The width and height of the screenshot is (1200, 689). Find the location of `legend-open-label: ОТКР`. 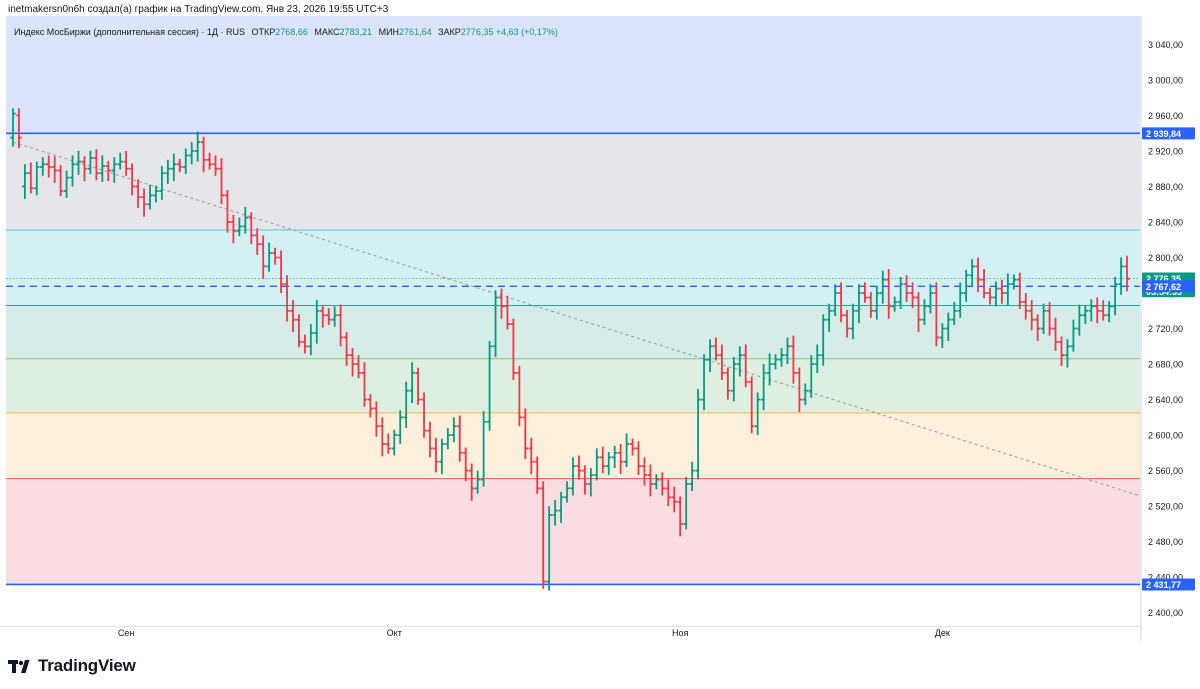

legend-open-label: ОТКР is located at coordinates (263, 32).